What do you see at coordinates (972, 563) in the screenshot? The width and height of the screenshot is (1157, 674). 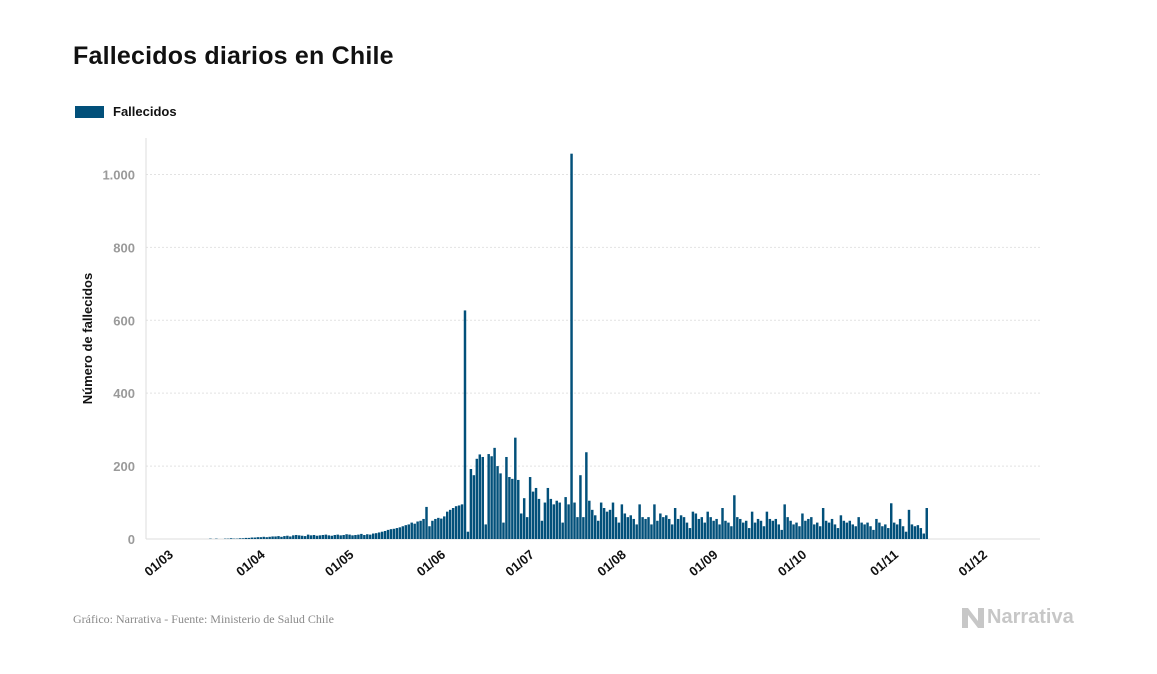 I see `x-tick-label: 01/12` at bounding box center [972, 563].